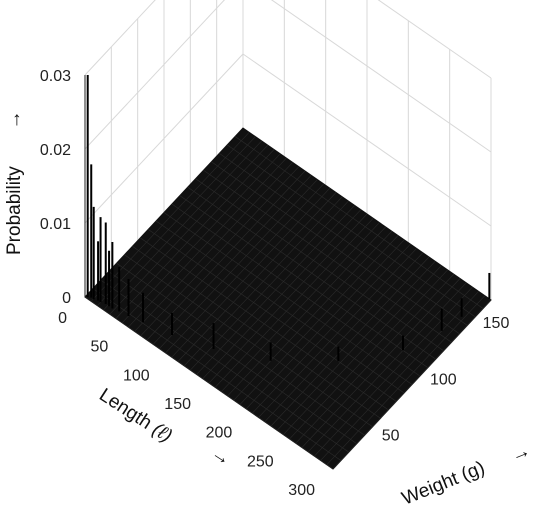 Image resolution: width=550 pixels, height=512 pixels. I want to click on x-axis-label-symbol: (ℓ), so click(161, 433).